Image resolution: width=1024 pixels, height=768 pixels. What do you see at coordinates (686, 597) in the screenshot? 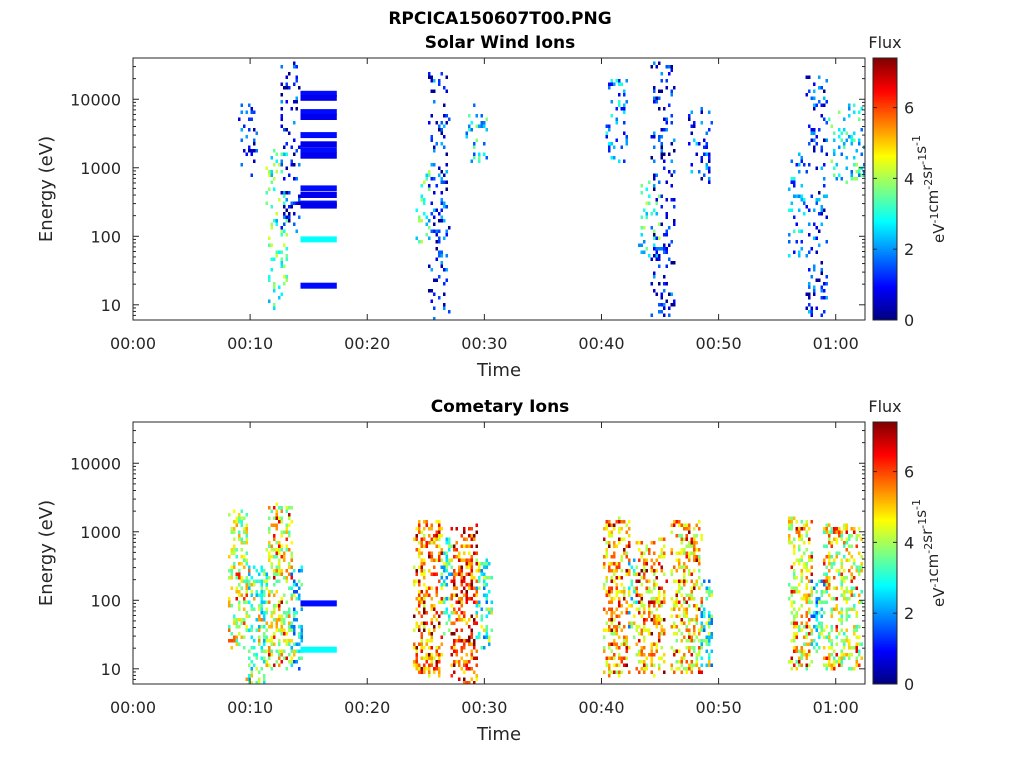
I see `flux-burst` at bounding box center [686, 597].